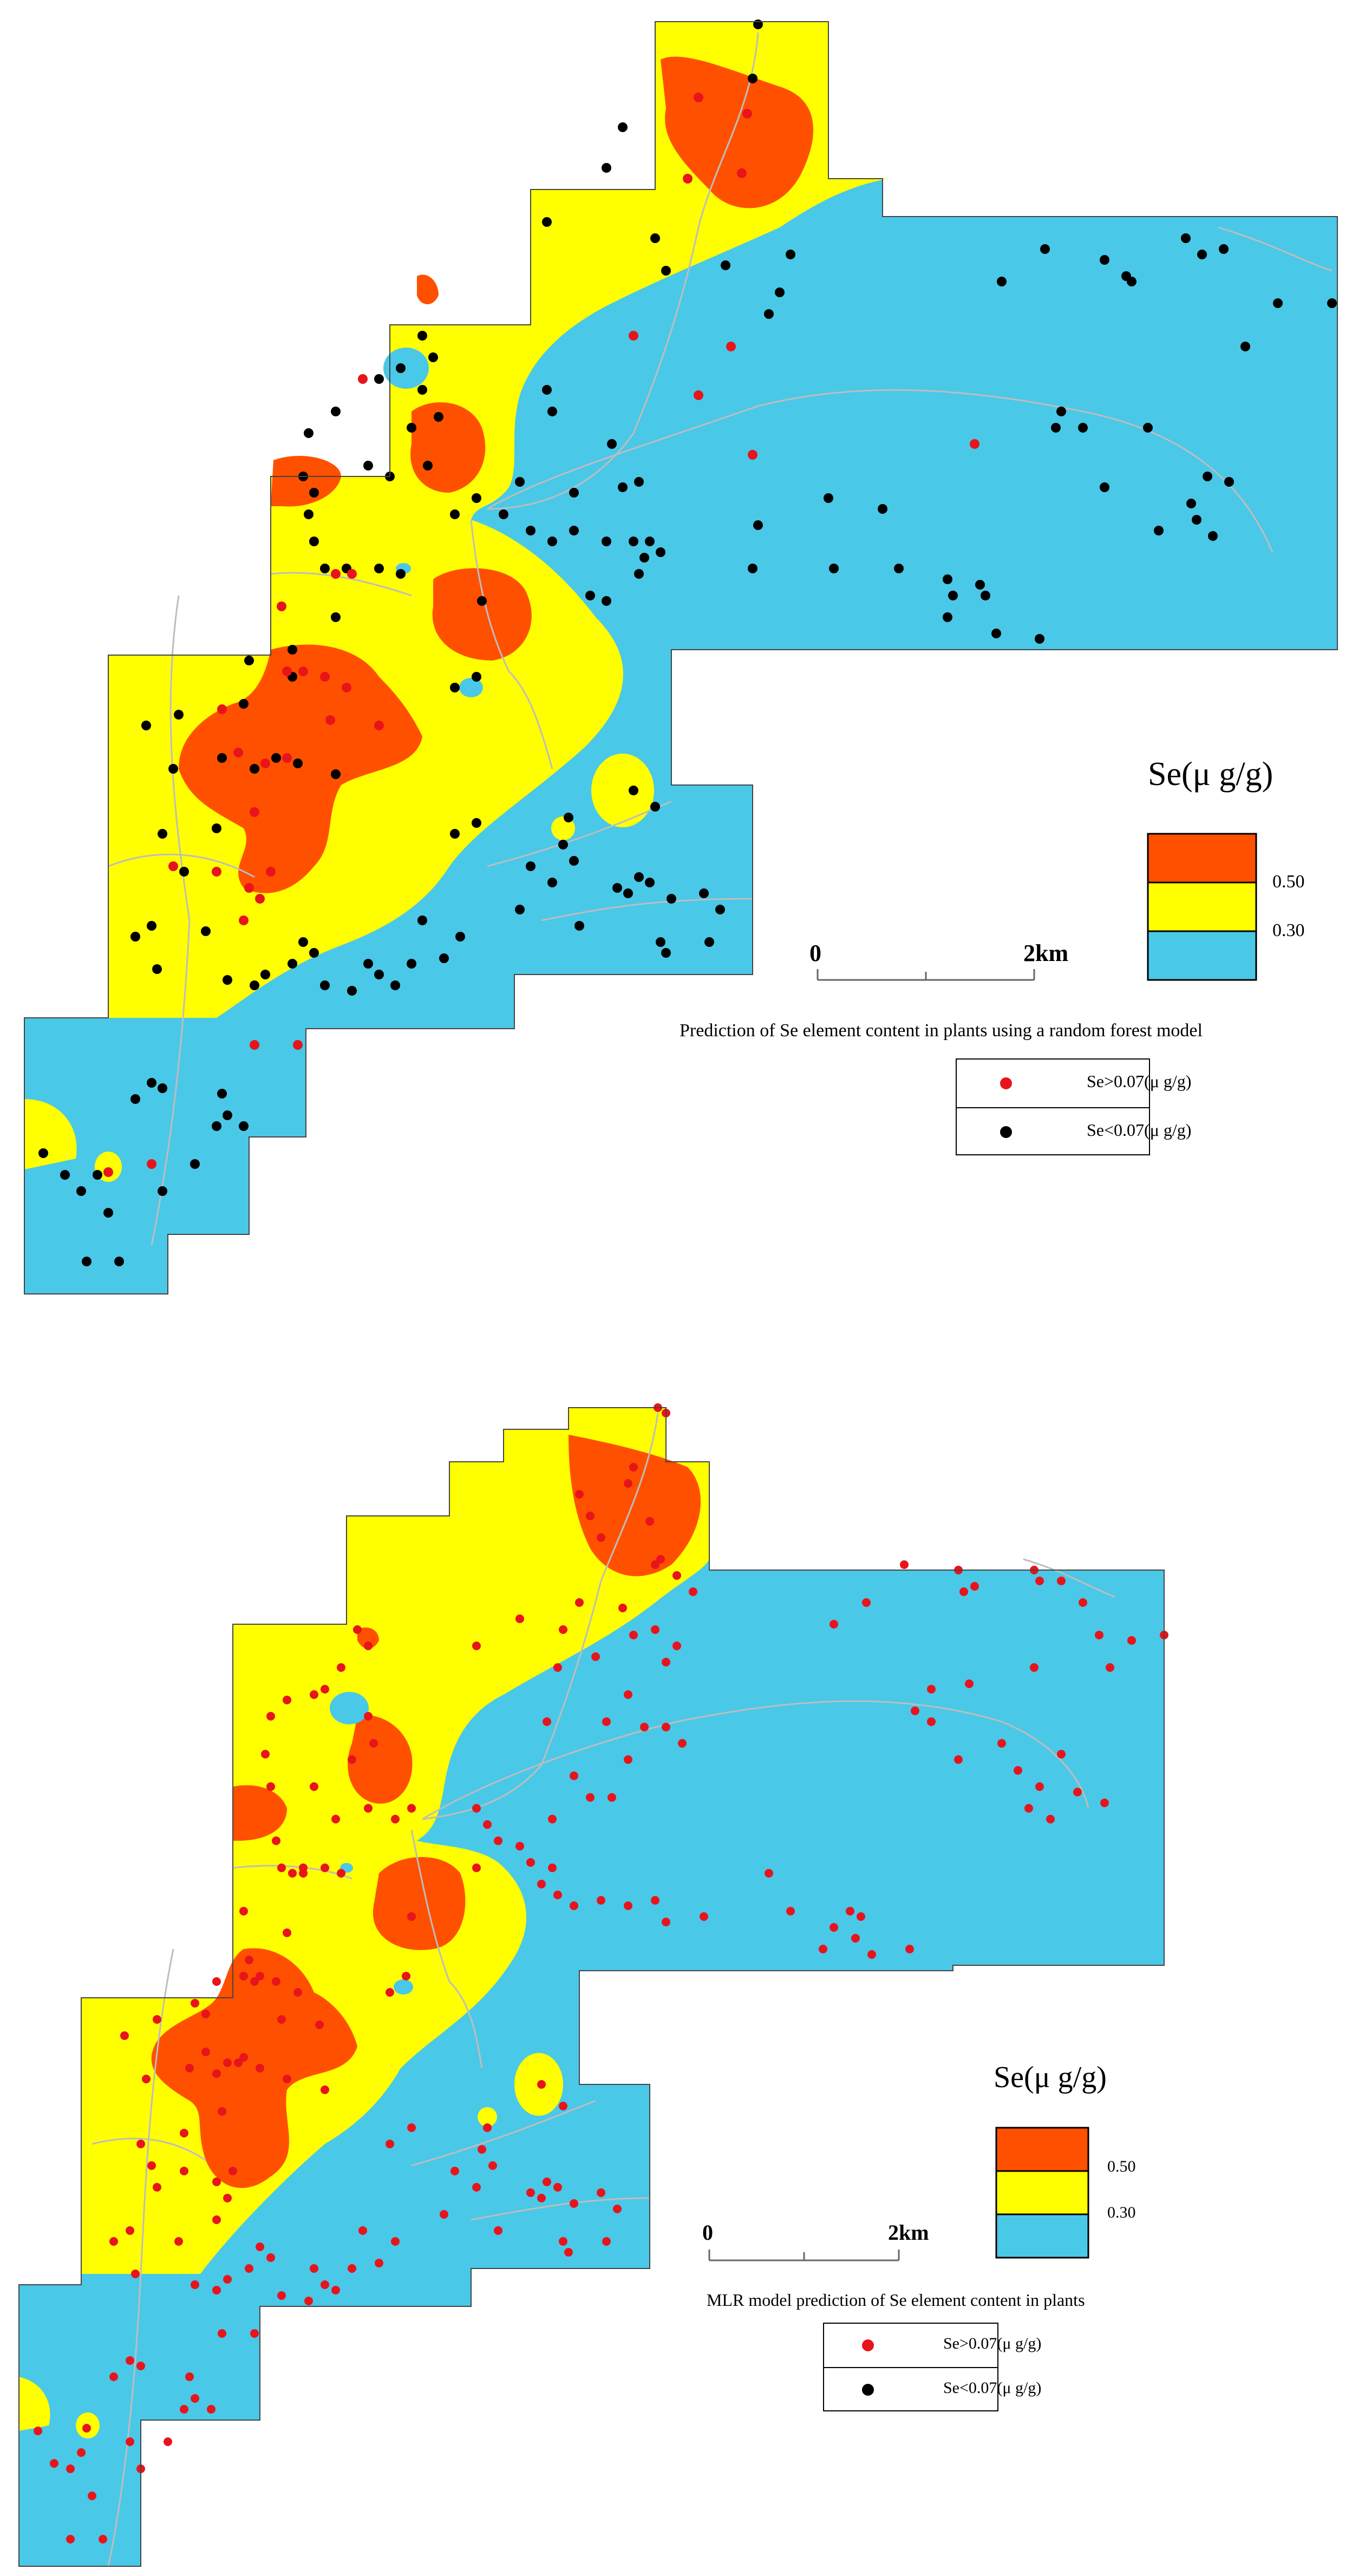 The height and width of the screenshot is (2576, 1365). I want to click on scale-end: 2km, so click(909, 2232).